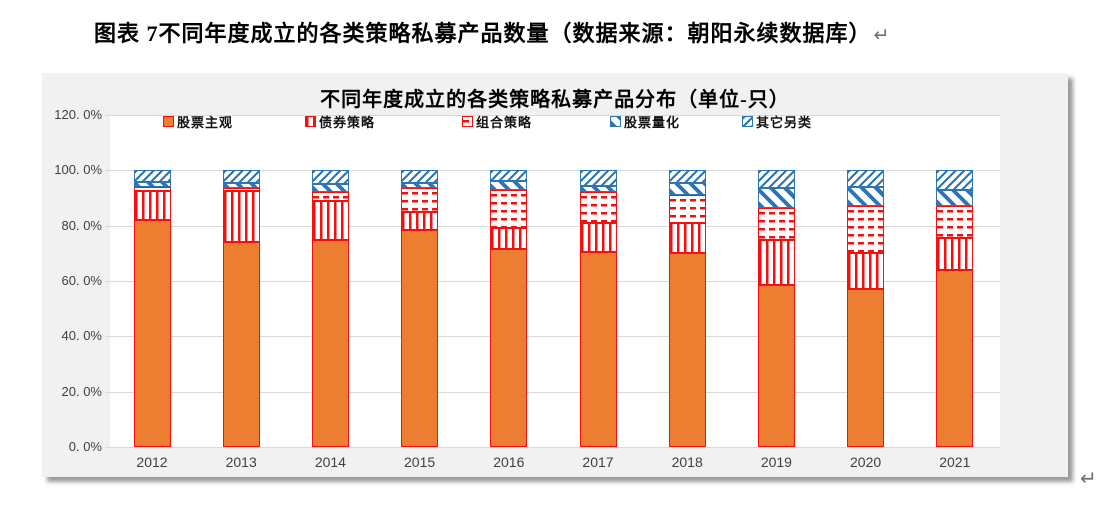 The image size is (1117, 509). What do you see at coordinates (776, 462) in the screenshot?
I see `x-axis-tick-label: 2019` at bounding box center [776, 462].